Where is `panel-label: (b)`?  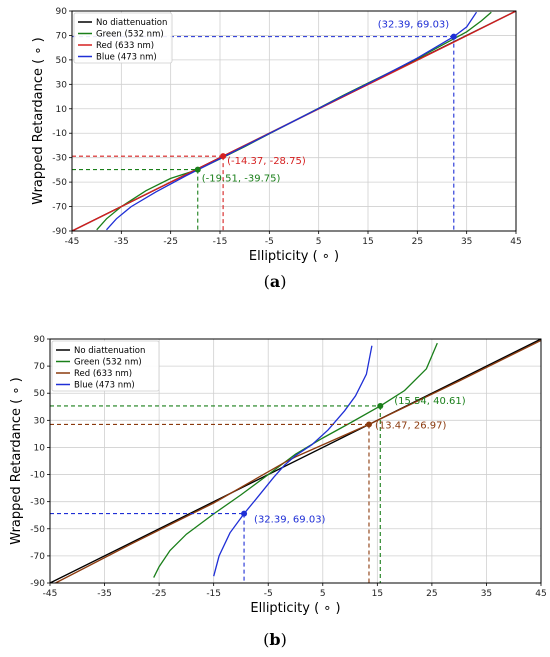
panel-label: (b) is located at coordinates (275, 639).